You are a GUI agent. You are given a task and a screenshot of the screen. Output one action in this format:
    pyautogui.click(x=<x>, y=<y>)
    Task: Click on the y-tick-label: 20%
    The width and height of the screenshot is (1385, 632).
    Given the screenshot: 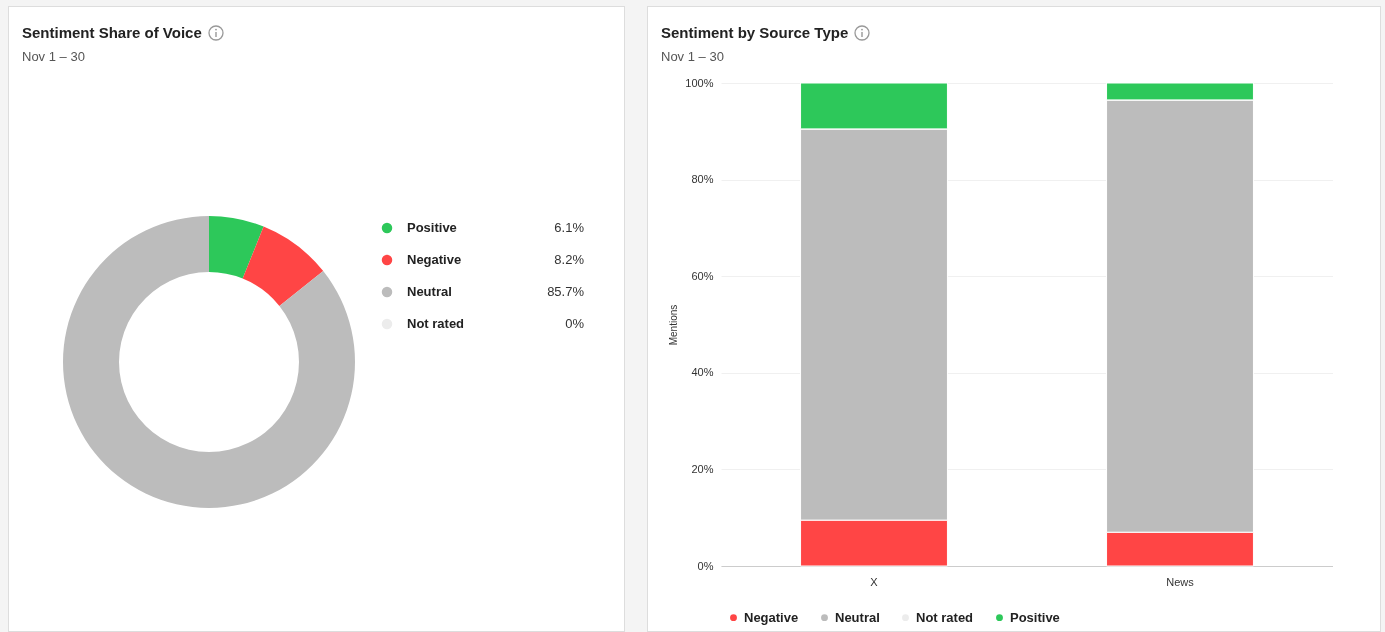 What is the action you would take?
    pyautogui.click(x=702, y=468)
    